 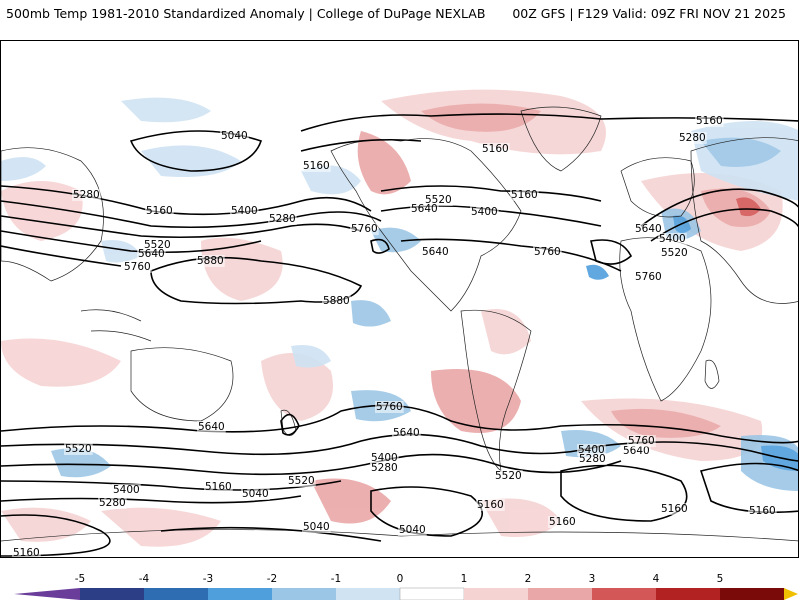 What do you see at coordinates (116, 325) in the screenshot?
I see `indonesia-outline` at bounding box center [116, 325].